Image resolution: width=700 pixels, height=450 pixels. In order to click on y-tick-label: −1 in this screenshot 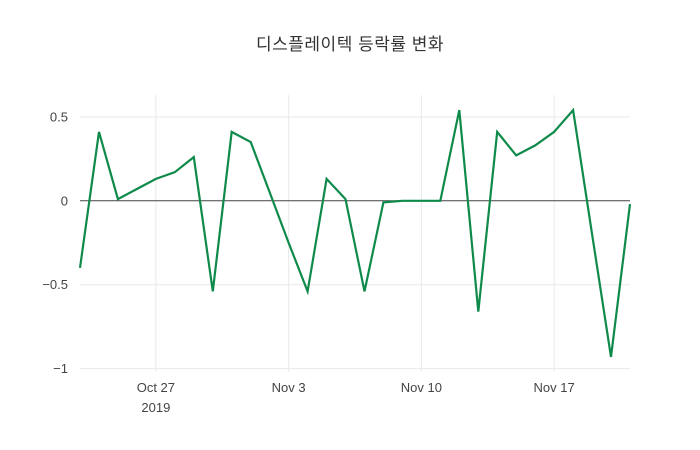, I will do `click(60, 368)`.